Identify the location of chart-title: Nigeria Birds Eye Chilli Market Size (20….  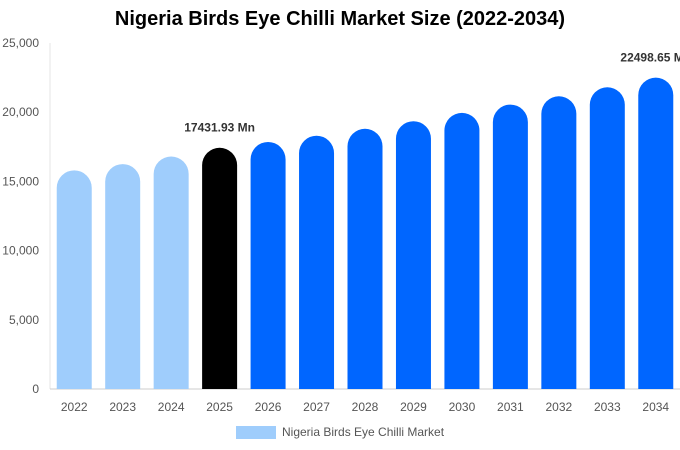
(340, 19).